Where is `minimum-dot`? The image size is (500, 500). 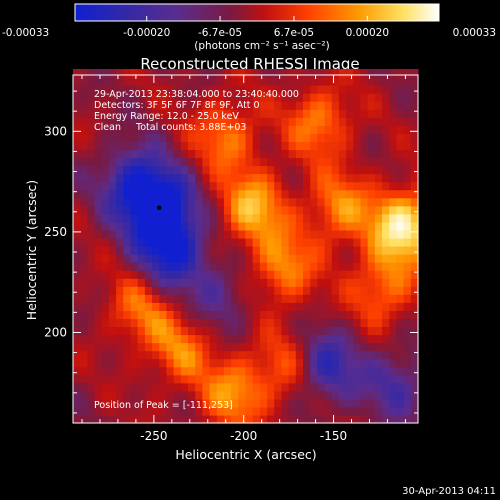 minimum-dot is located at coordinates (159, 208).